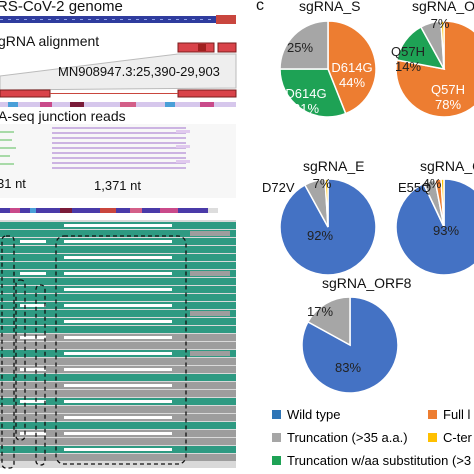 The image size is (474, 474). I want to click on pie-sgrna-o2: 93% 4%, so click(434, 226).